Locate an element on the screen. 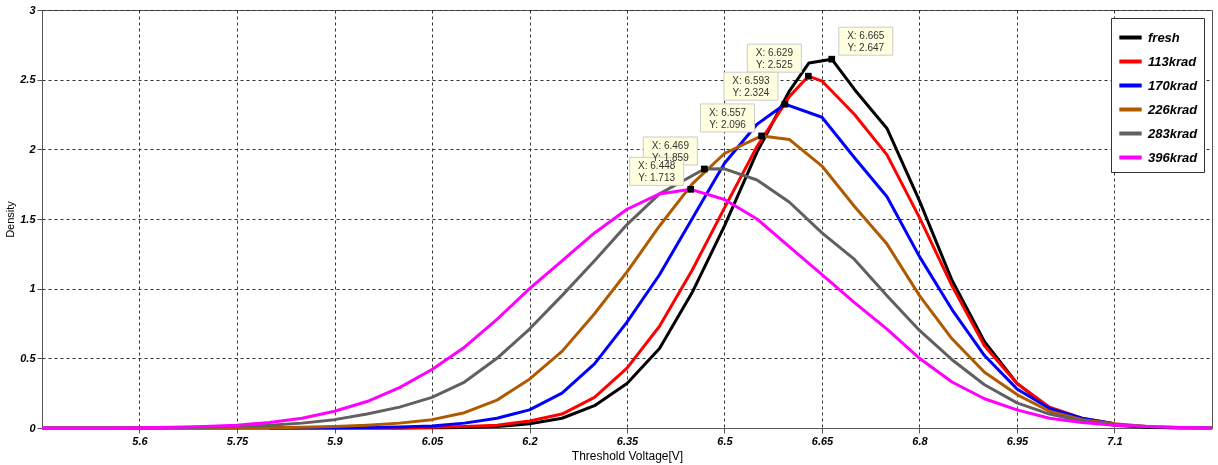 The image size is (1218, 465). annotation: X: 6.448 Y: 1.713 is located at coordinates (657, 172).